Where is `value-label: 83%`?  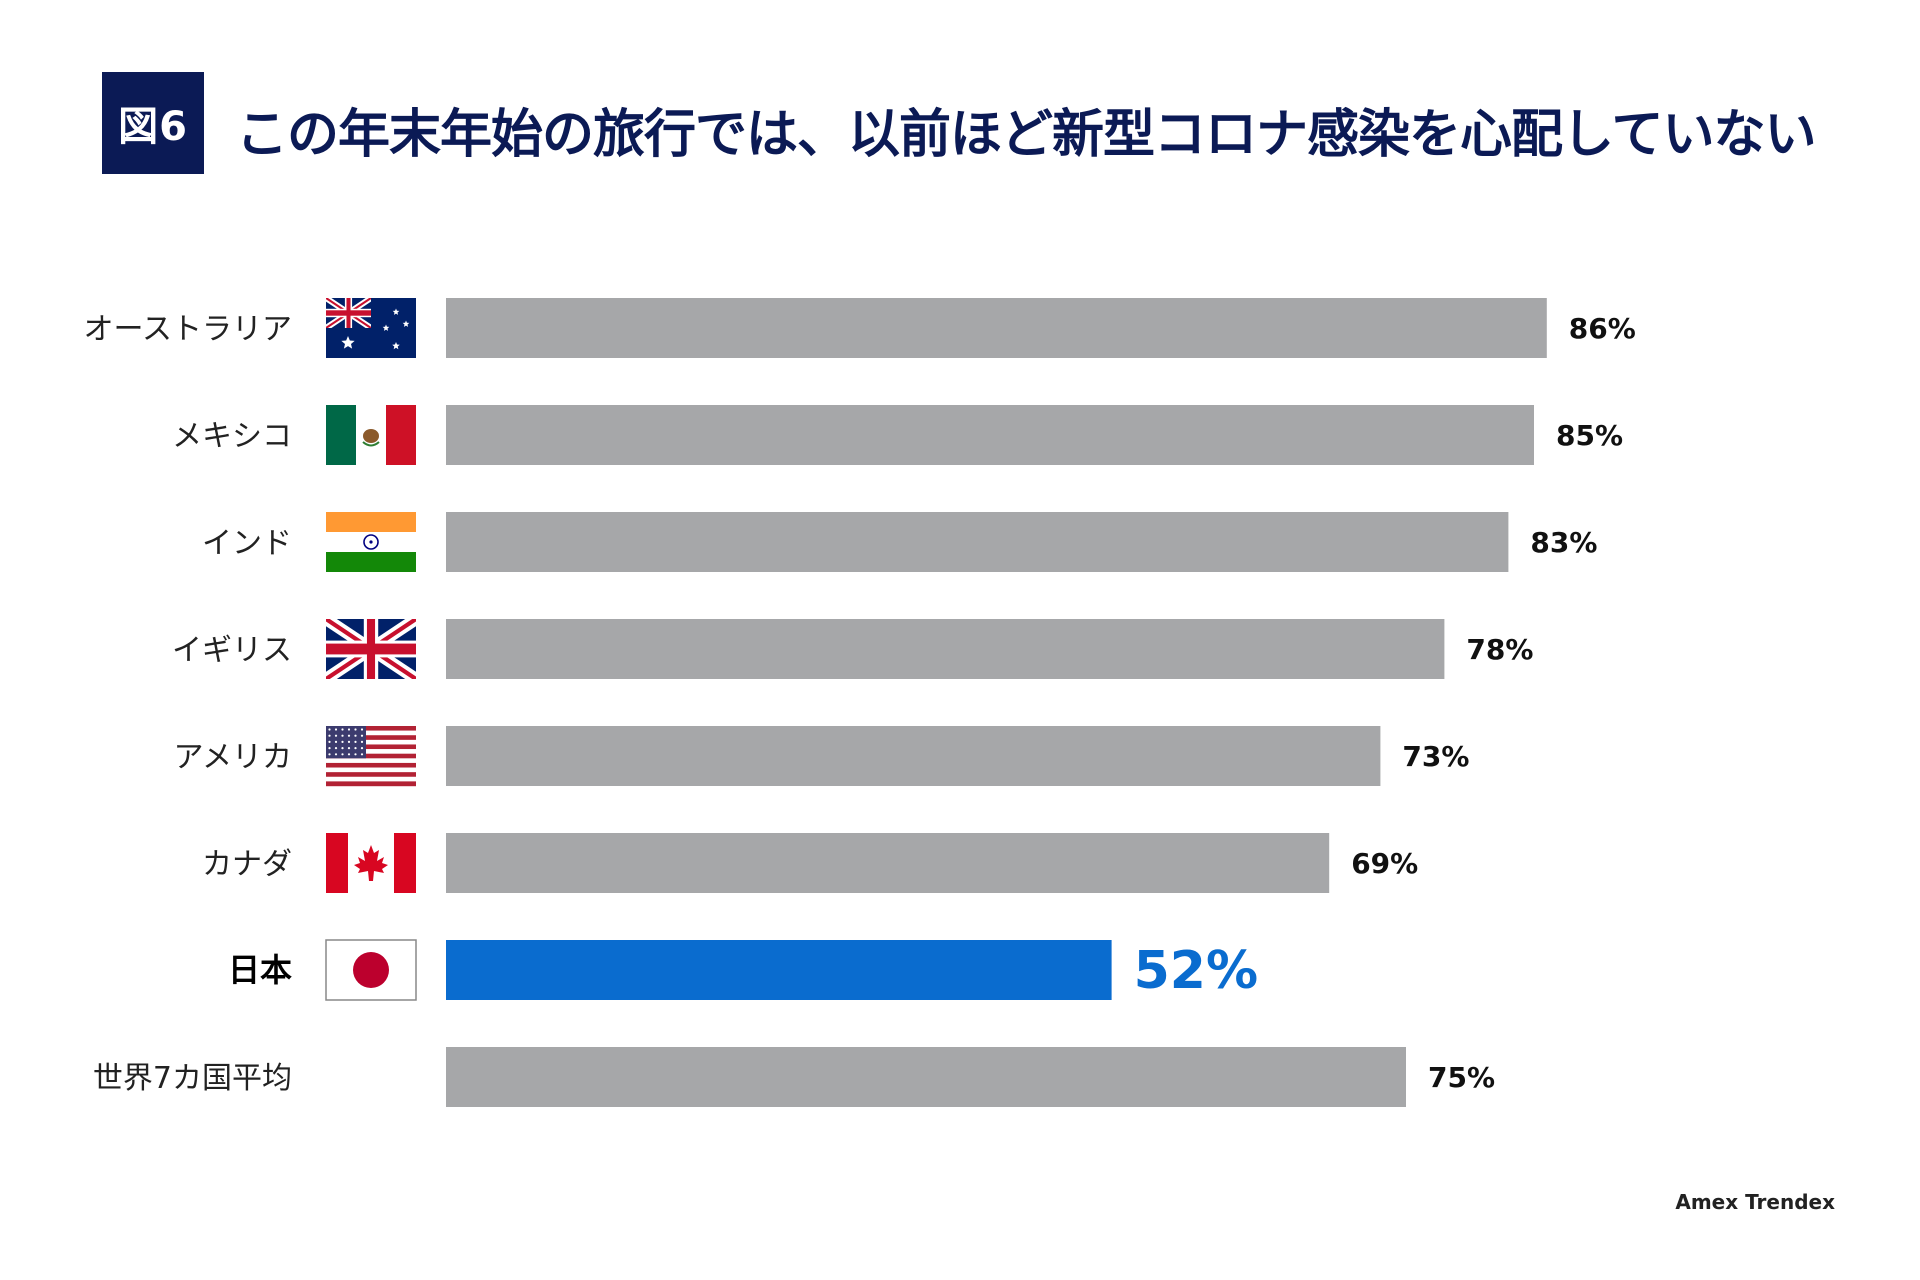 value-label: 83% is located at coordinates (1563, 542).